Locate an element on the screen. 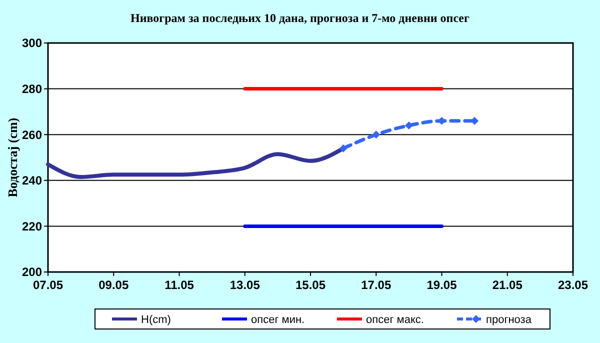  y-tick-label: 280 is located at coordinates (32, 89).